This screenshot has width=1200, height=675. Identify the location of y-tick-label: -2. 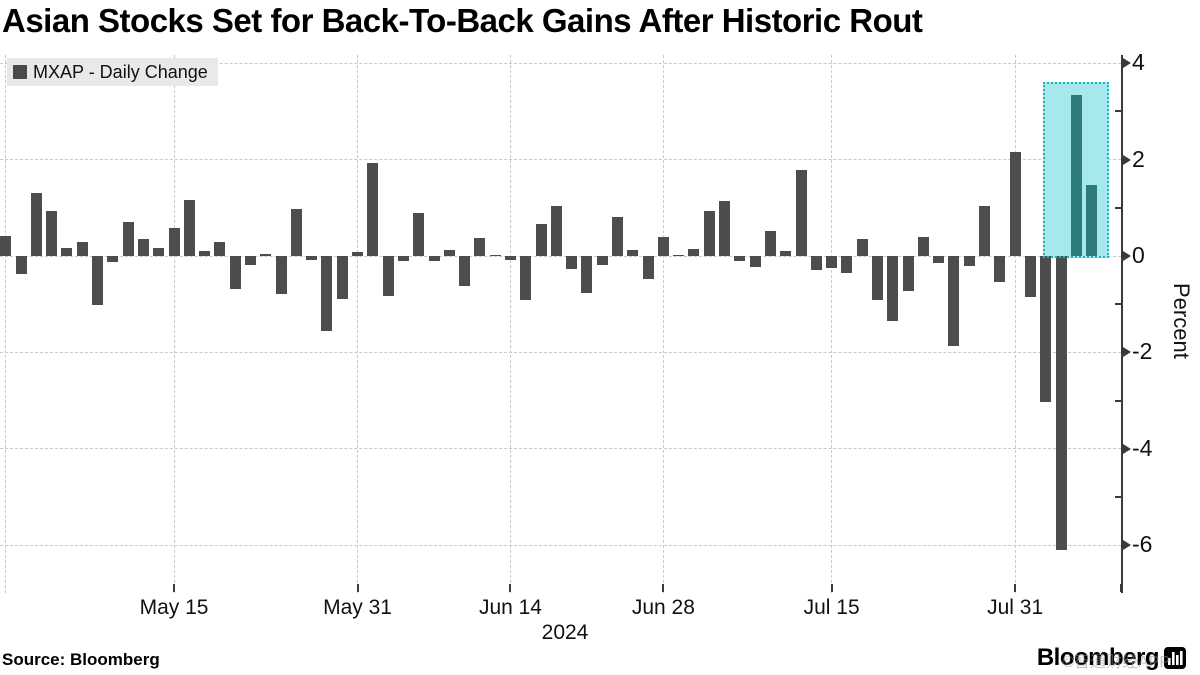
(1142, 351).